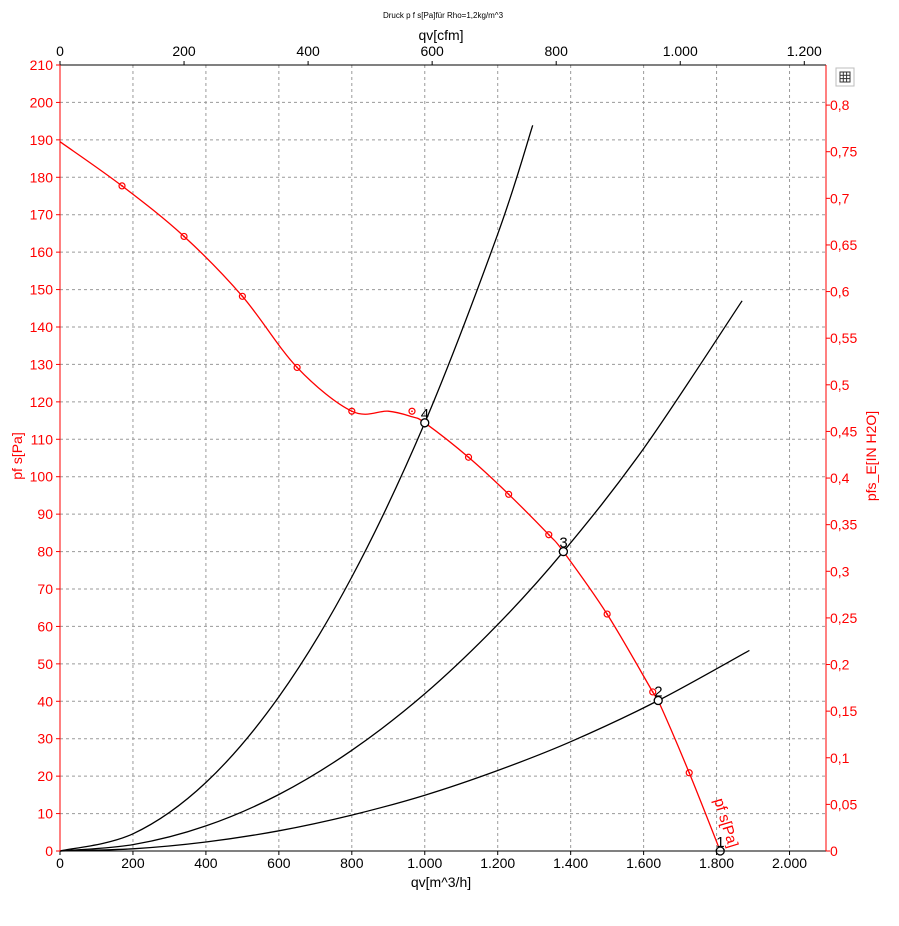 This screenshot has width=899, height=926. What do you see at coordinates (725, 823) in the screenshot?
I see `curve-annotation: pf s[Pa]` at bounding box center [725, 823].